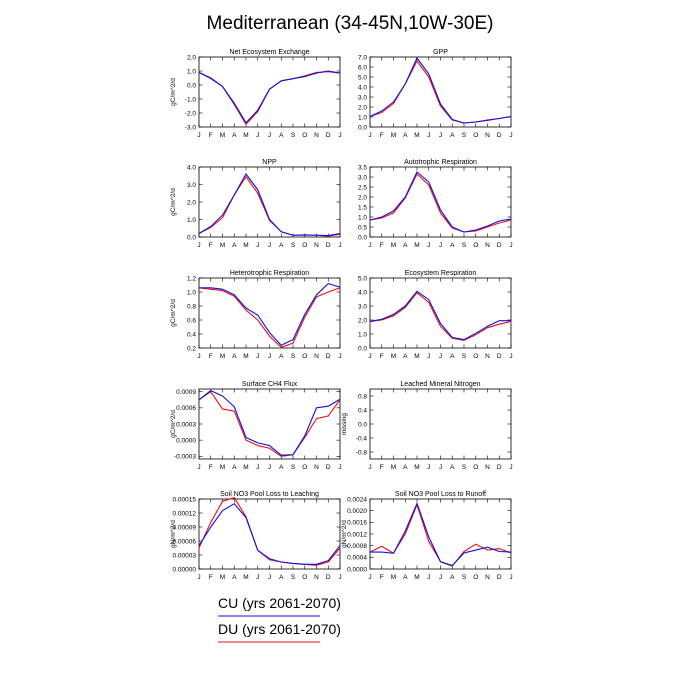 The width and height of the screenshot is (700, 700). I want to click on panel-title: Heterotrophic Respiration, so click(269, 273).